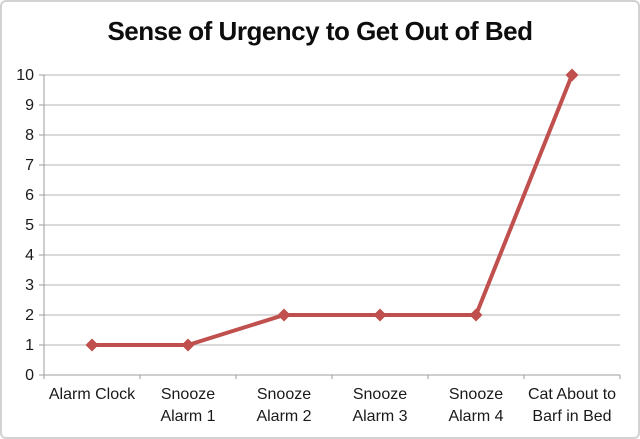  Describe the element at coordinates (320, 31) in the screenshot. I see `chart-title: Sense of Urgency to Get Out of Bed` at that location.